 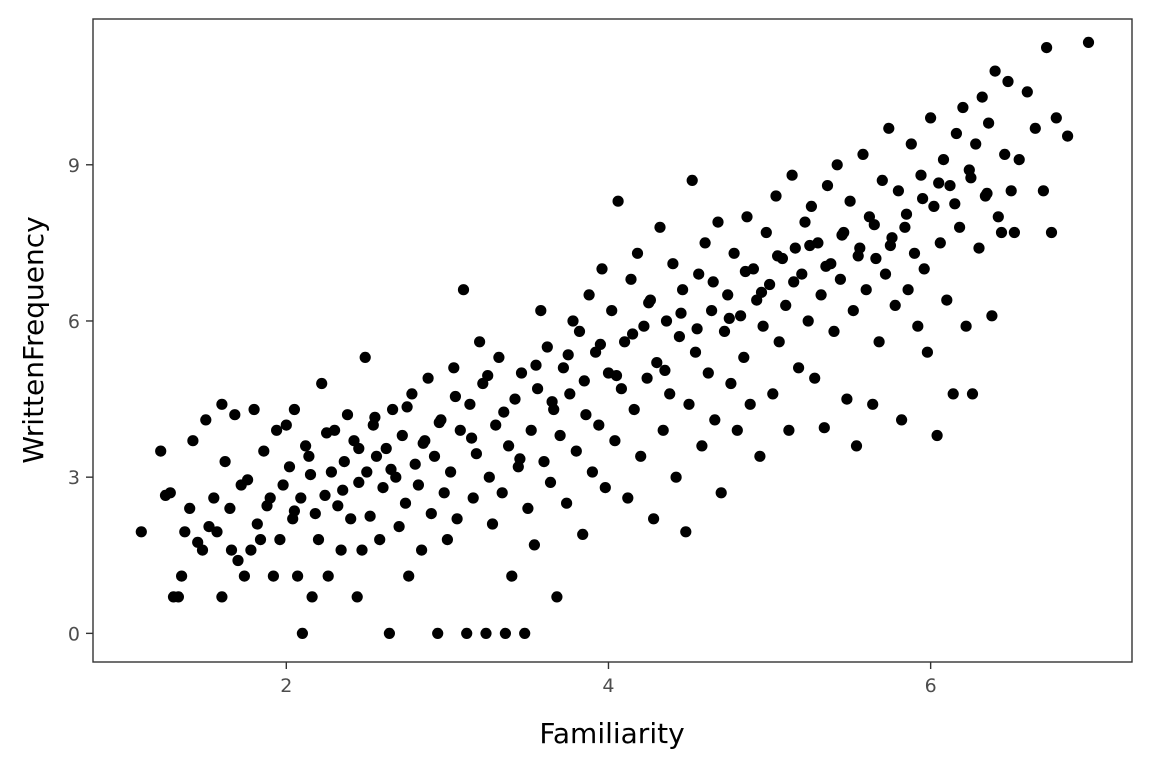 What do you see at coordinates (608, 679) in the screenshot?
I see `x-axis: 2 4 6` at bounding box center [608, 679].